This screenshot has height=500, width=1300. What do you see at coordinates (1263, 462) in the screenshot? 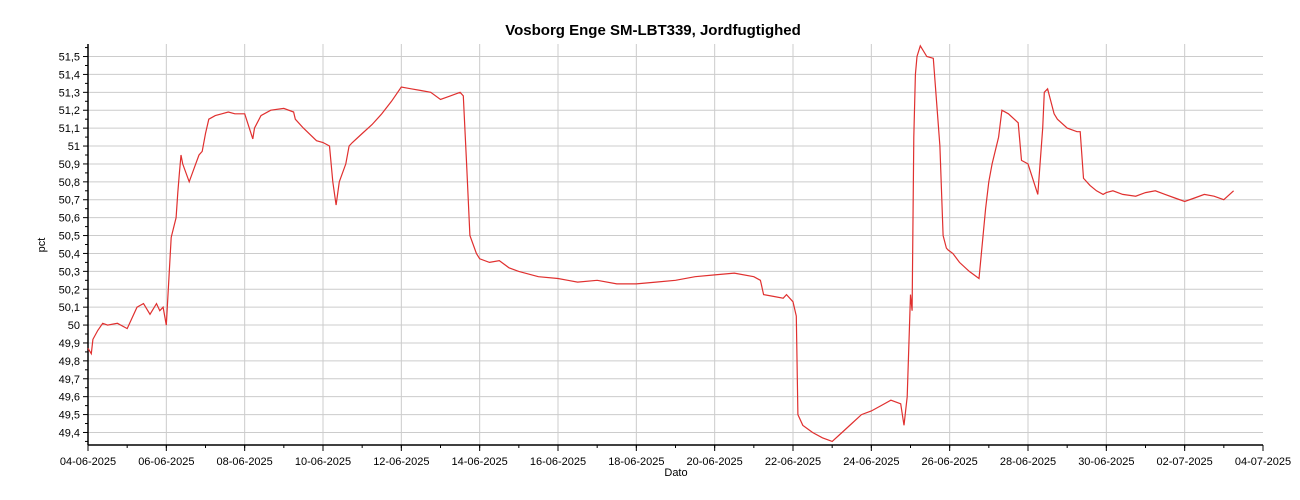
I see `x-tick-label: 04-07-2025` at bounding box center [1263, 462].